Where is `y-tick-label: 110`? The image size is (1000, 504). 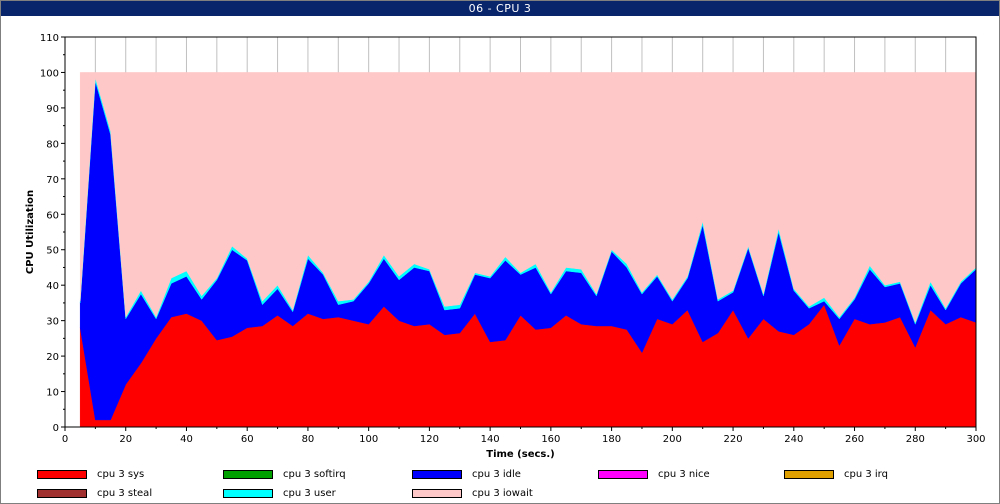
y-tick-label: 110 is located at coordinates (49, 38).